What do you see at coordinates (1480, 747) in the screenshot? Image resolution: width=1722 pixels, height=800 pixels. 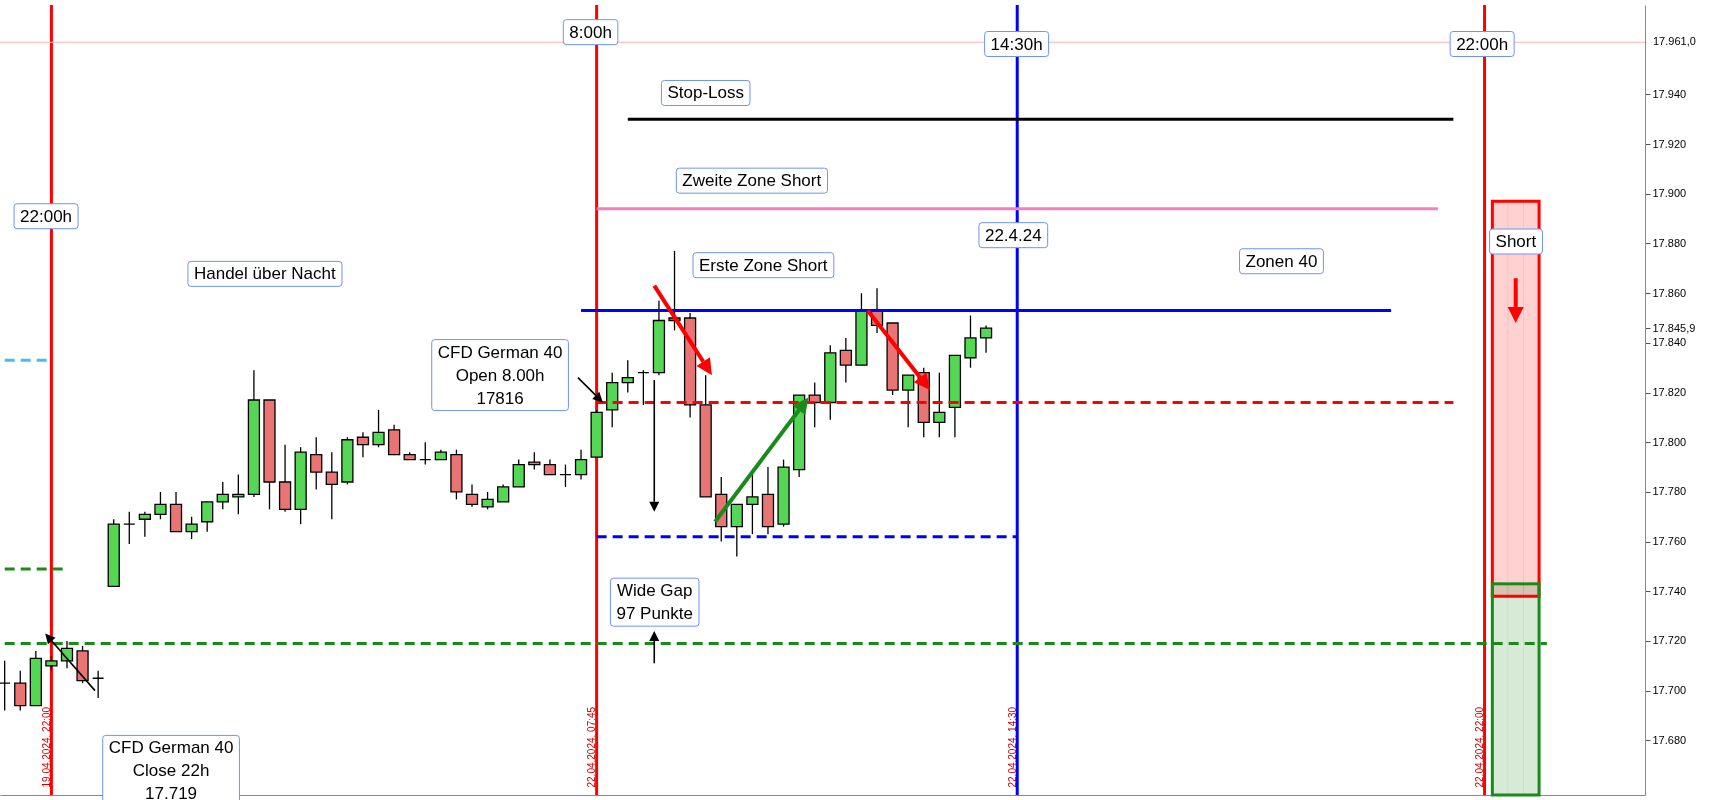 I see `x-tick-label: 22.04.2024, 22:00` at bounding box center [1480, 747].